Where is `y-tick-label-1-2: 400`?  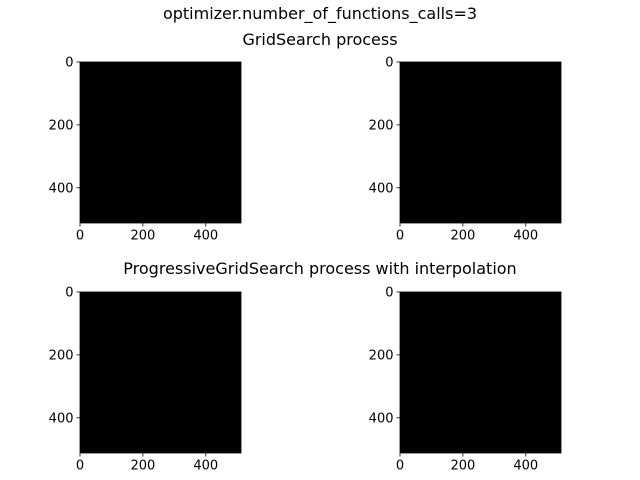
y-tick-label-1-2: 400 is located at coordinates (381, 188).